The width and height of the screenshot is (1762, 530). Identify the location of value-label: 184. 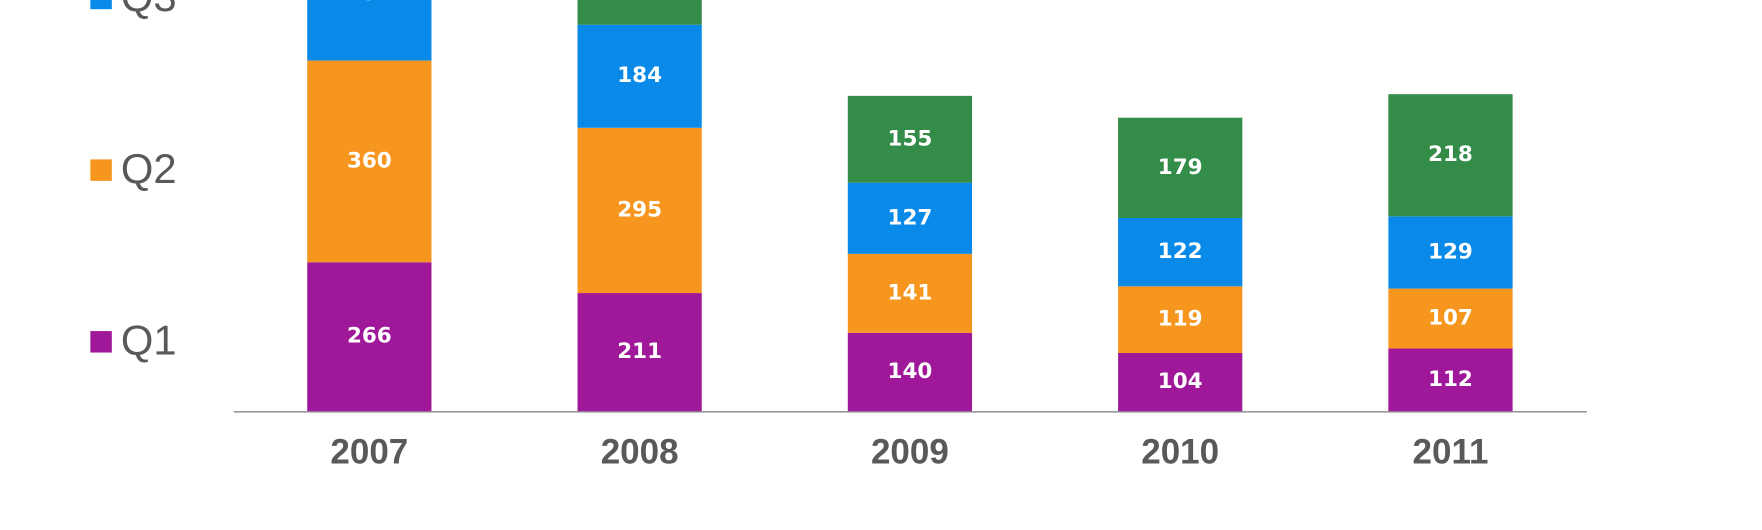
(639, 75).